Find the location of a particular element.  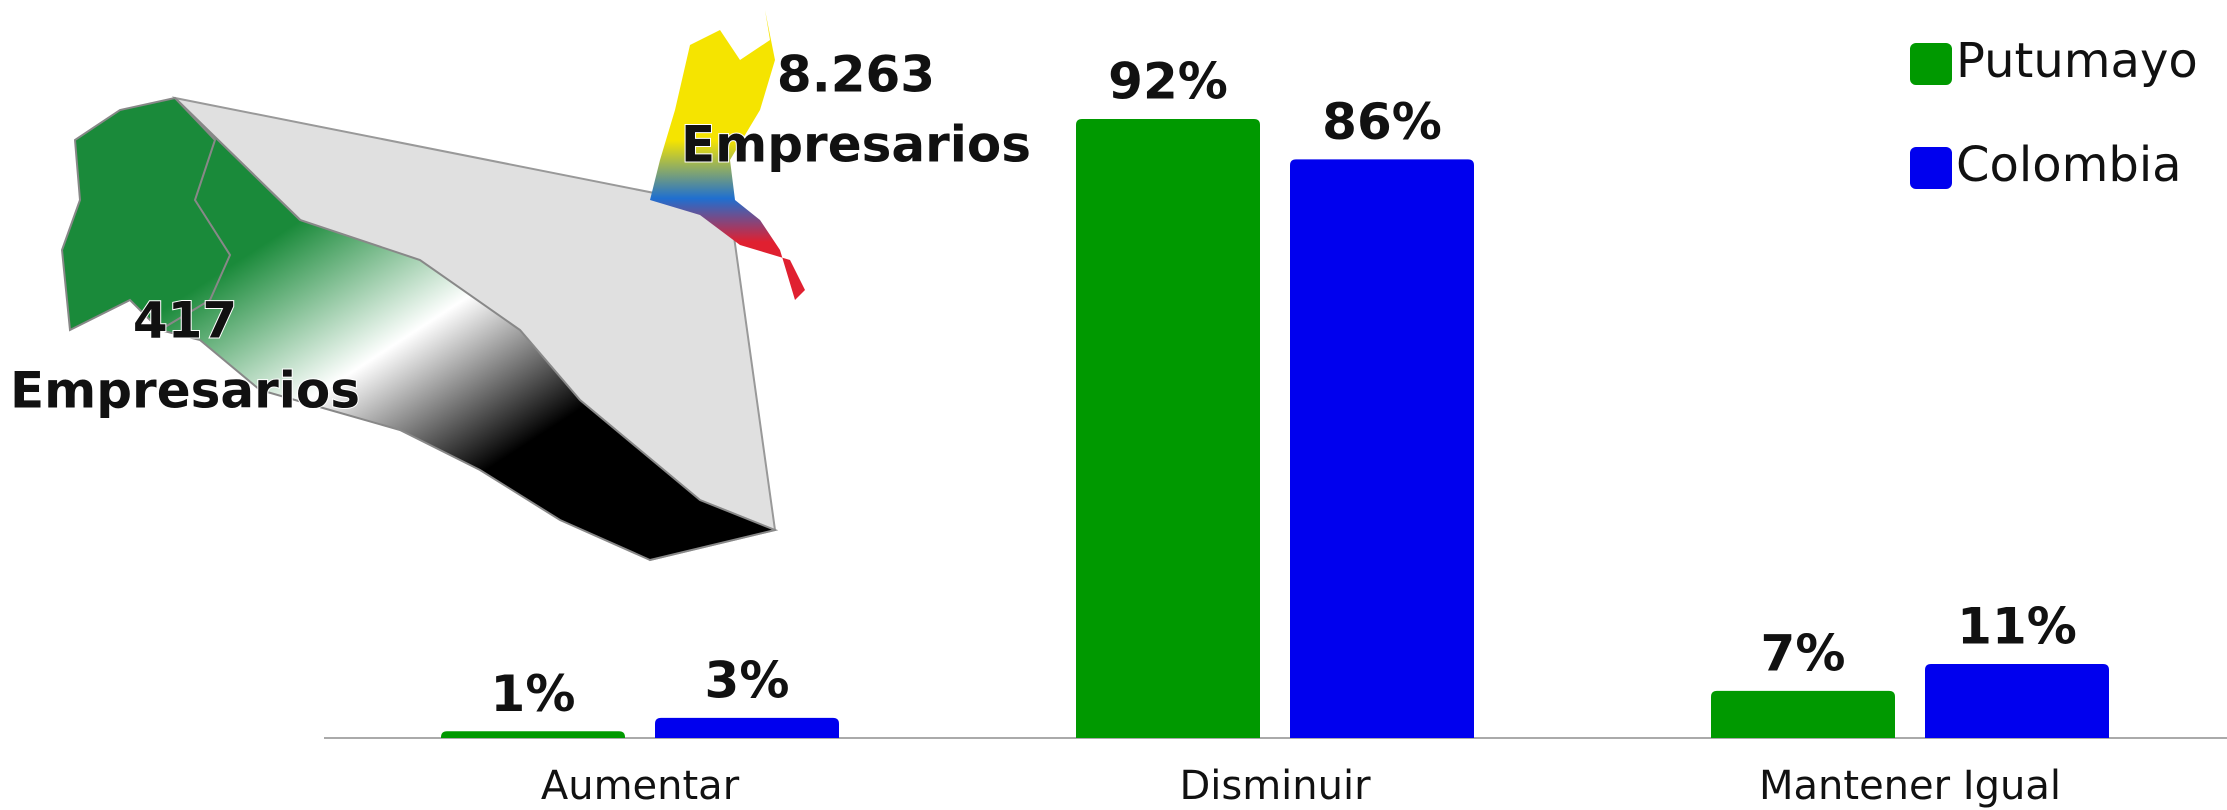

map-annotation: 417 is located at coordinates (185, 321).